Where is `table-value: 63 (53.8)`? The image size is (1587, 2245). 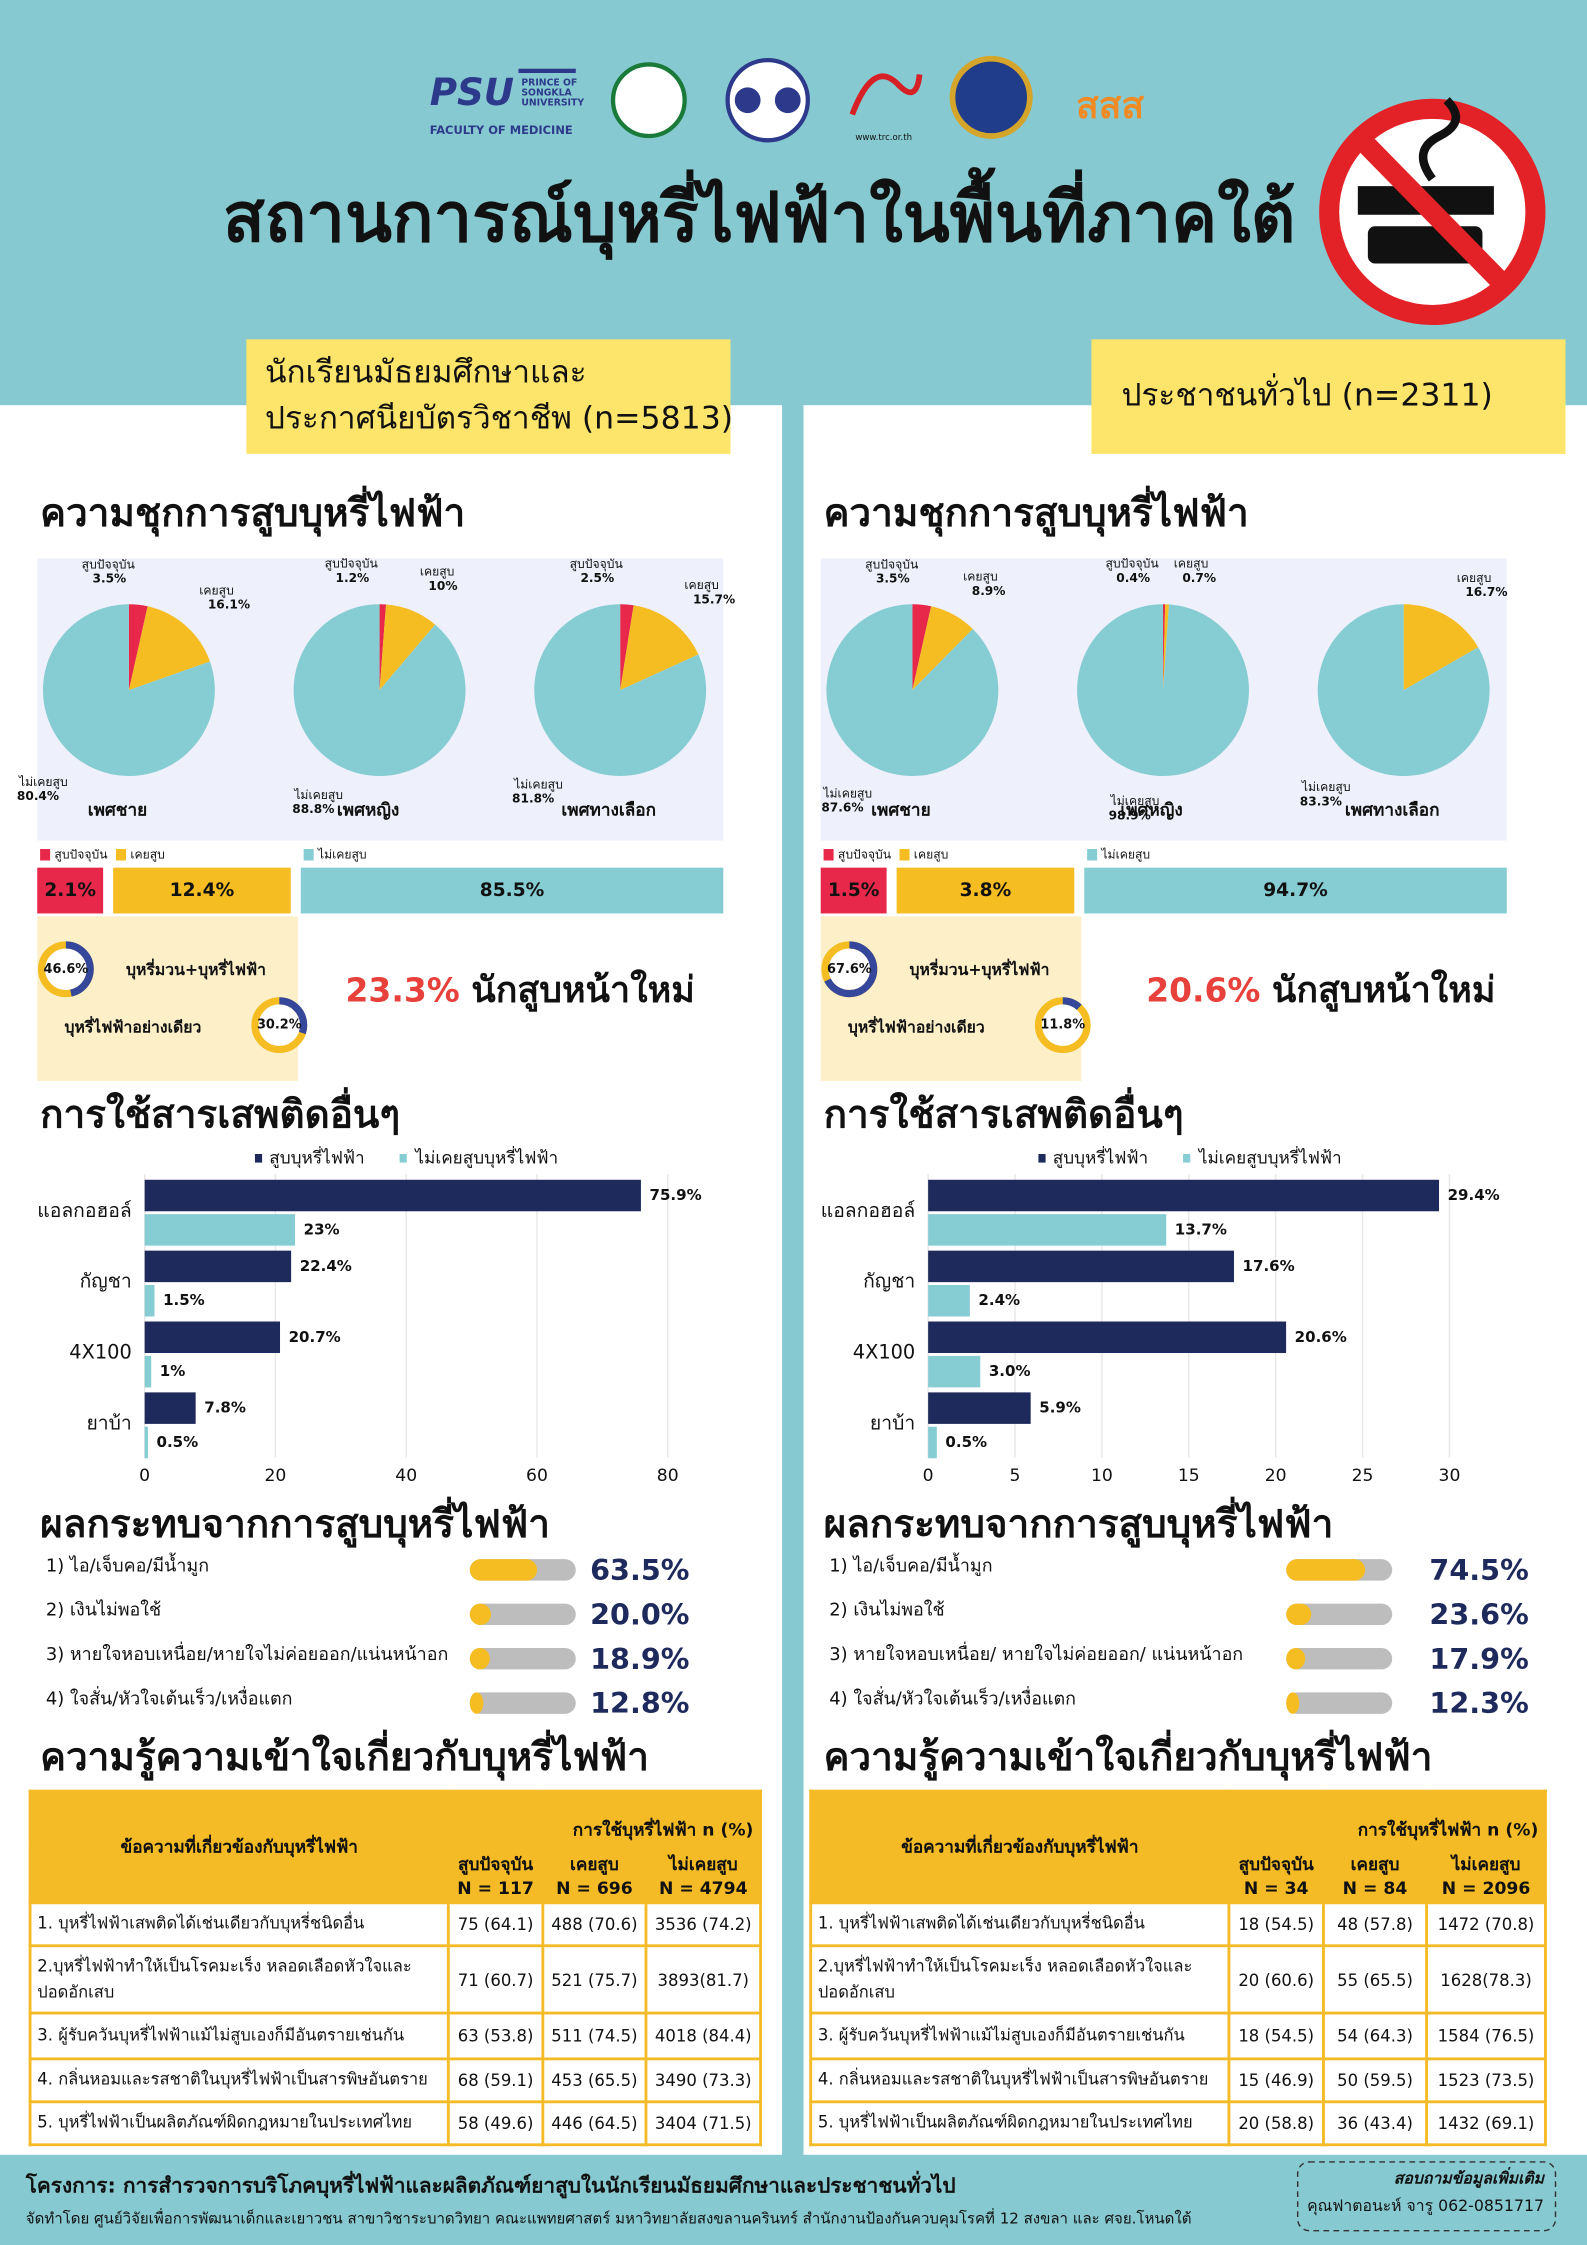
table-value: 63 (53.8) is located at coordinates (495, 2036).